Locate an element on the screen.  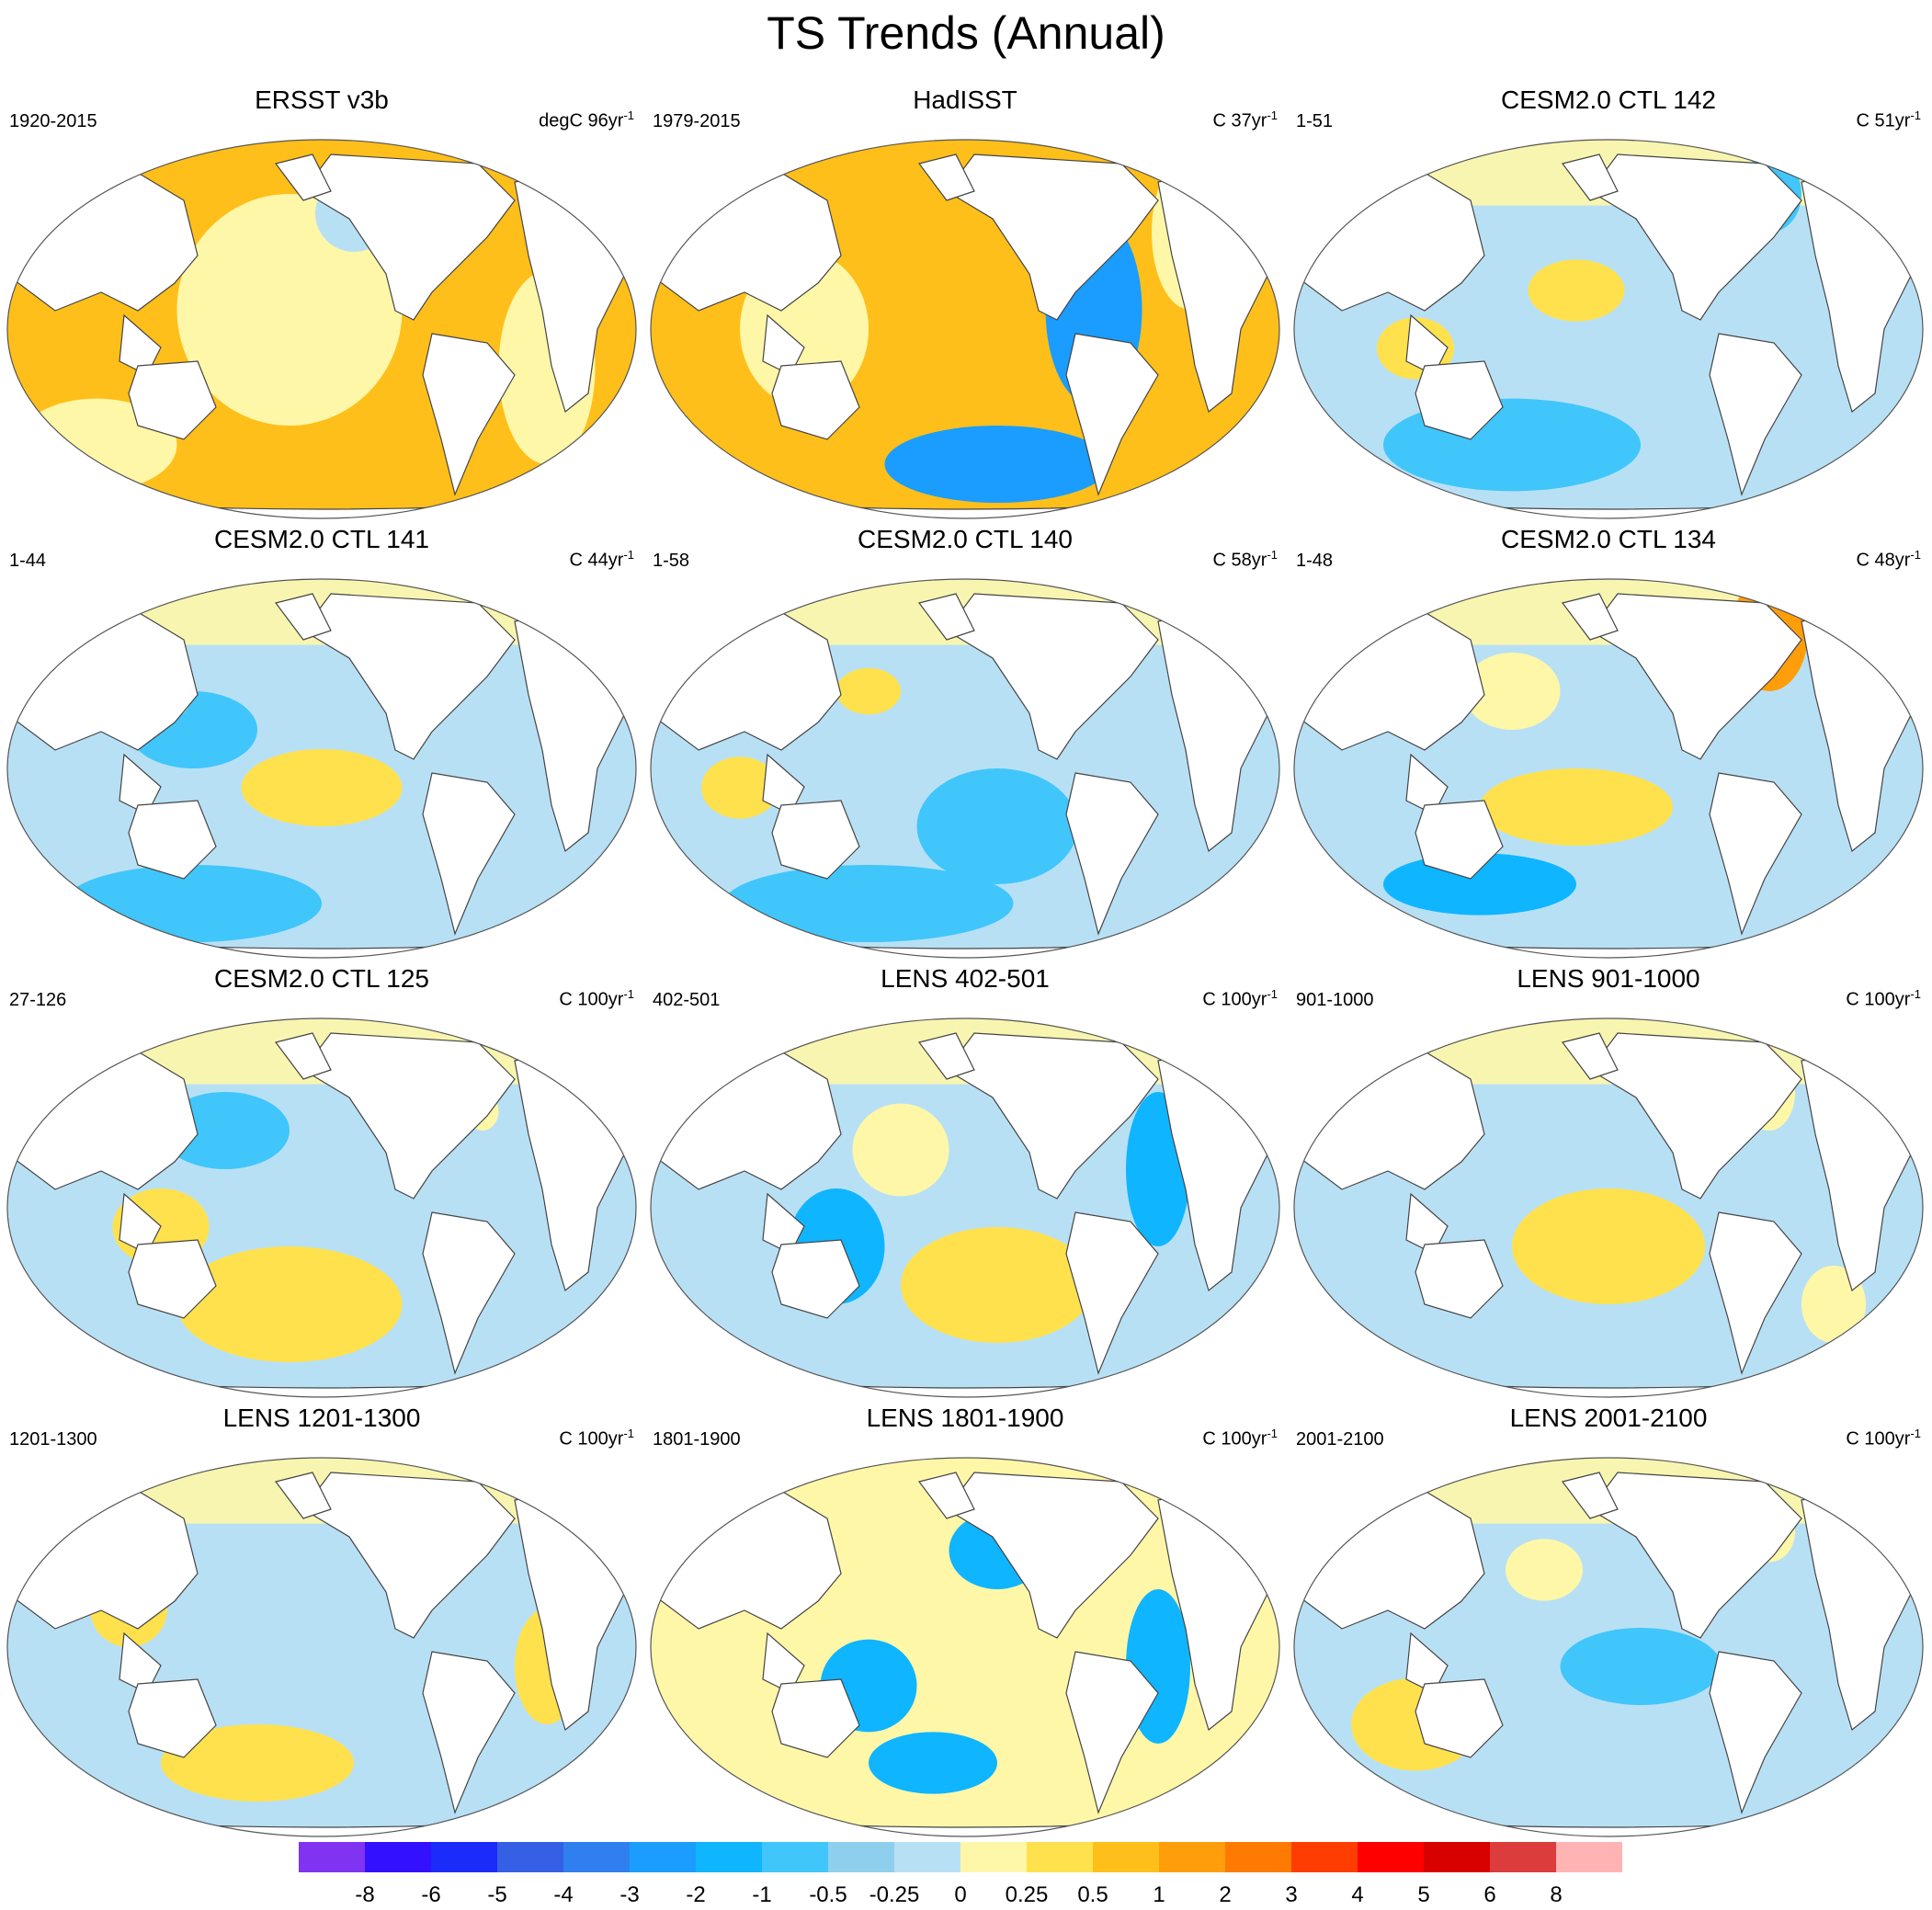
units-text: C 51yr is located at coordinates (1884, 120).